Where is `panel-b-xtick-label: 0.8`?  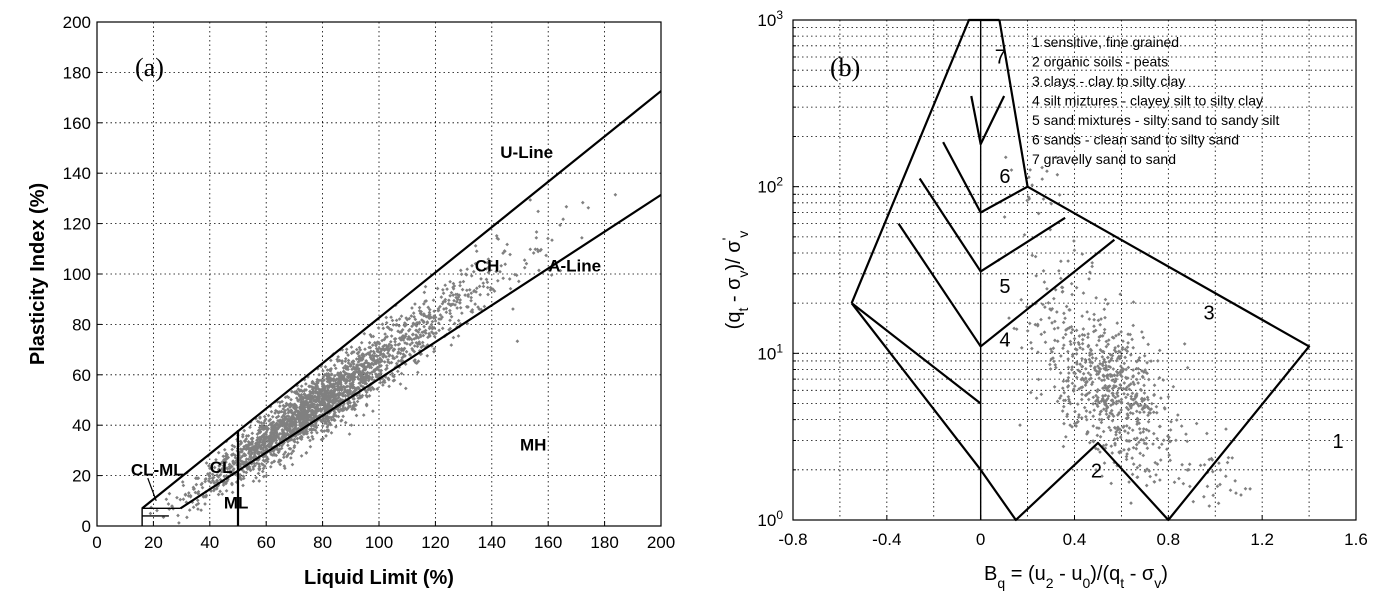 panel-b-xtick-label: 0.8 is located at coordinates (1169, 539).